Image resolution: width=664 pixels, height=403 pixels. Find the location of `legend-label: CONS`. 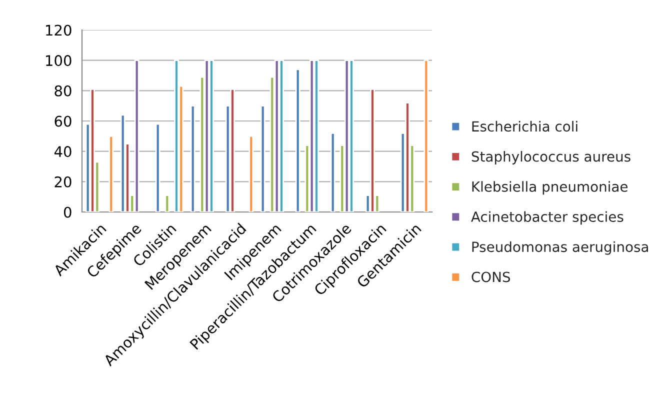

legend-label: CONS is located at coordinates (491, 277).